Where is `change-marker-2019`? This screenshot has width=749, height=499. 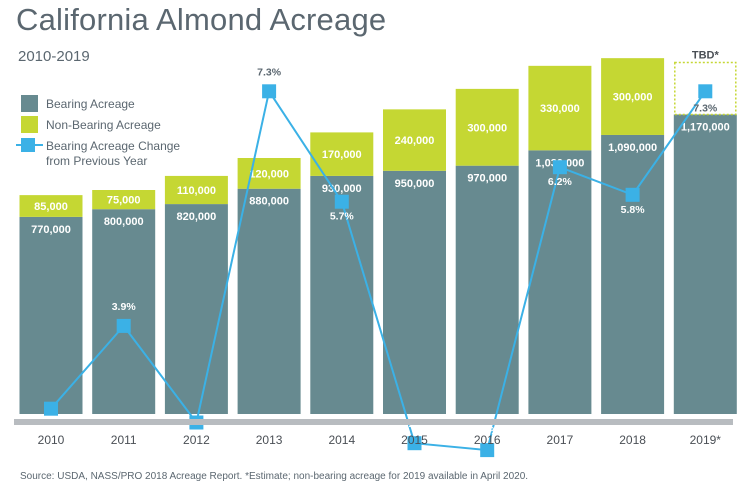
change-marker-2019 is located at coordinates (705, 91).